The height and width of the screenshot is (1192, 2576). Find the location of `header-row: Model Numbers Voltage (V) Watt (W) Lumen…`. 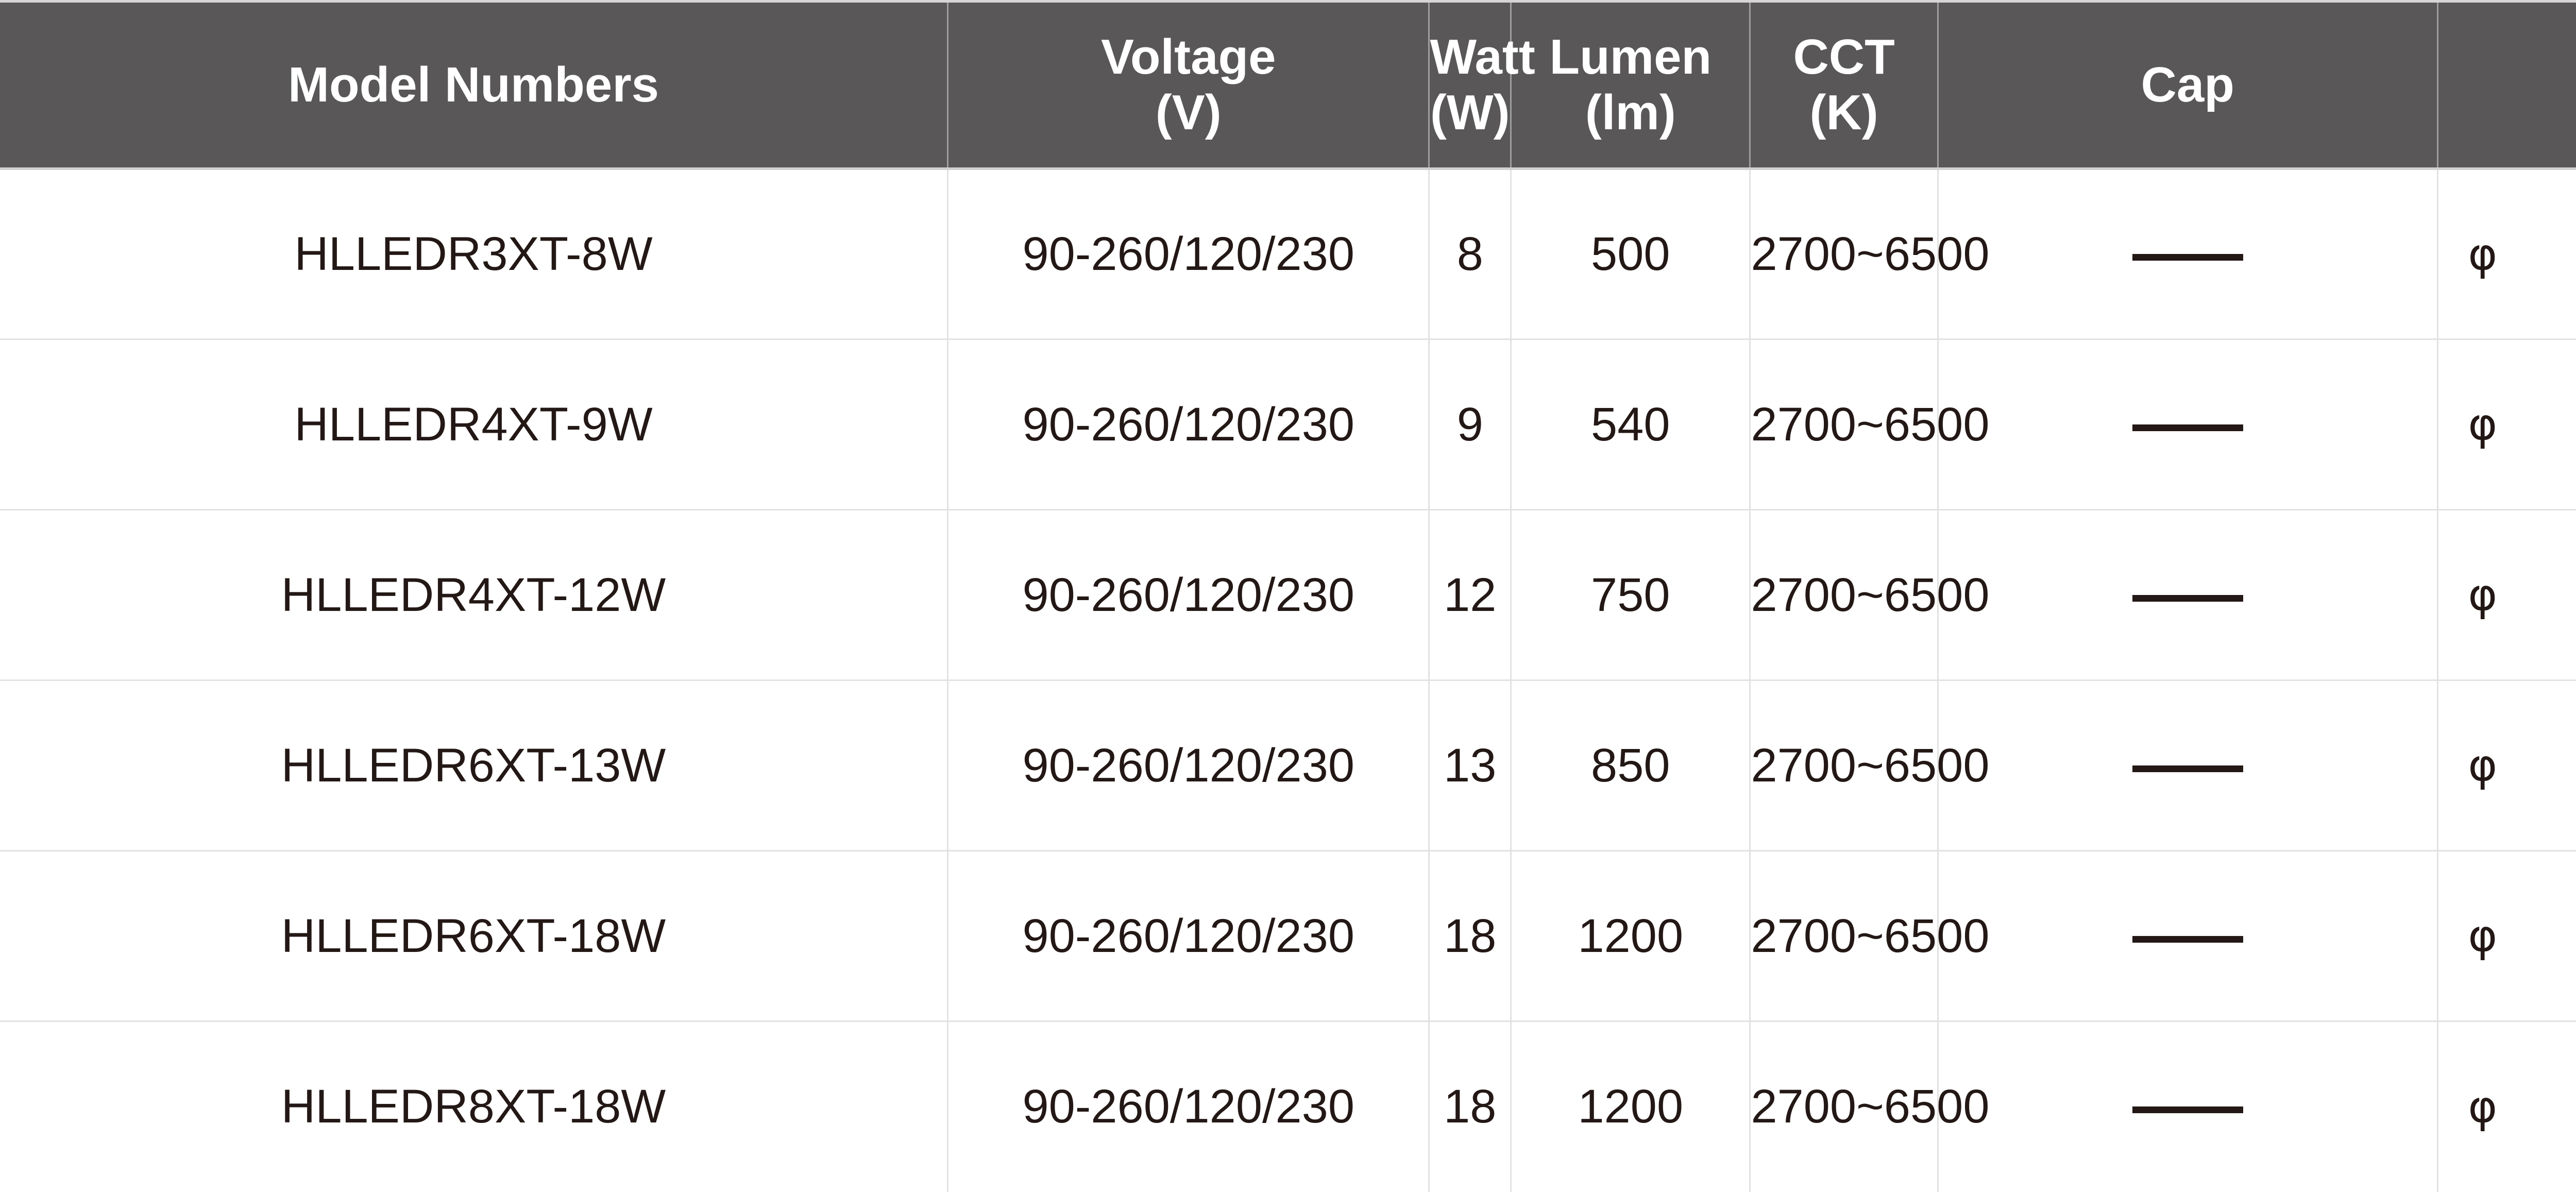

header-row: Model Numbers Voltage (V) Watt (W) Lumen… is located at coordinates (1288, 85).